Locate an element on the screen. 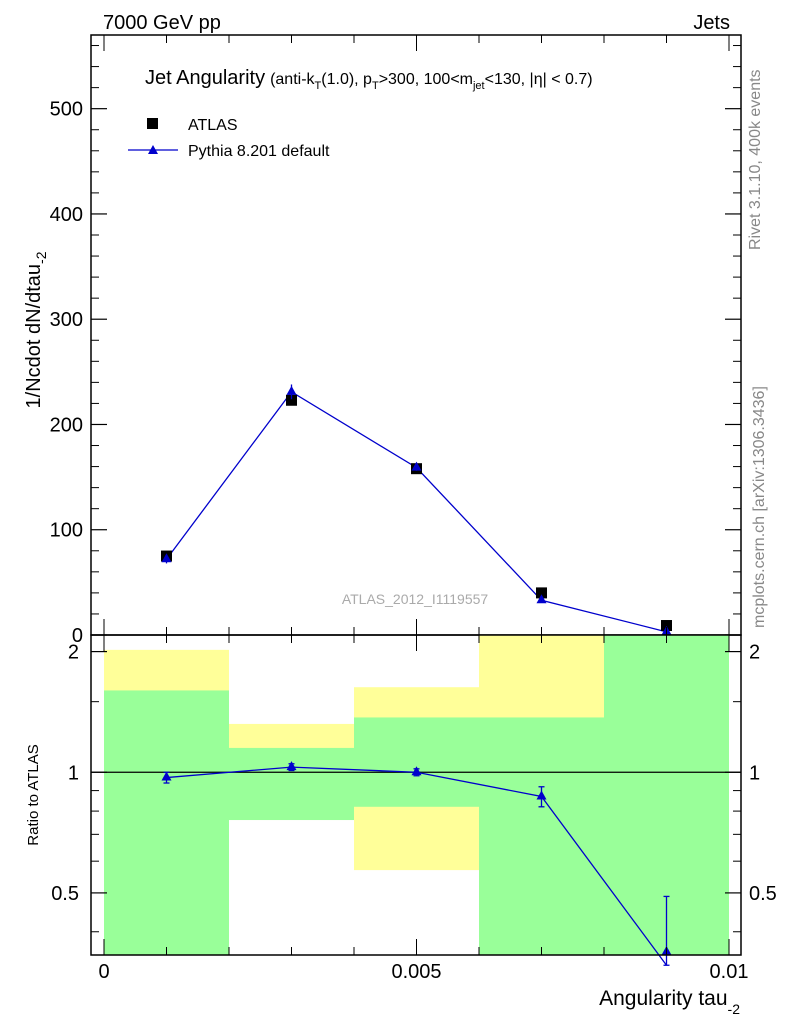  main-y-axis-label: 1/Ncdot dN/dtau-2 is located at coordinates (36, 329).